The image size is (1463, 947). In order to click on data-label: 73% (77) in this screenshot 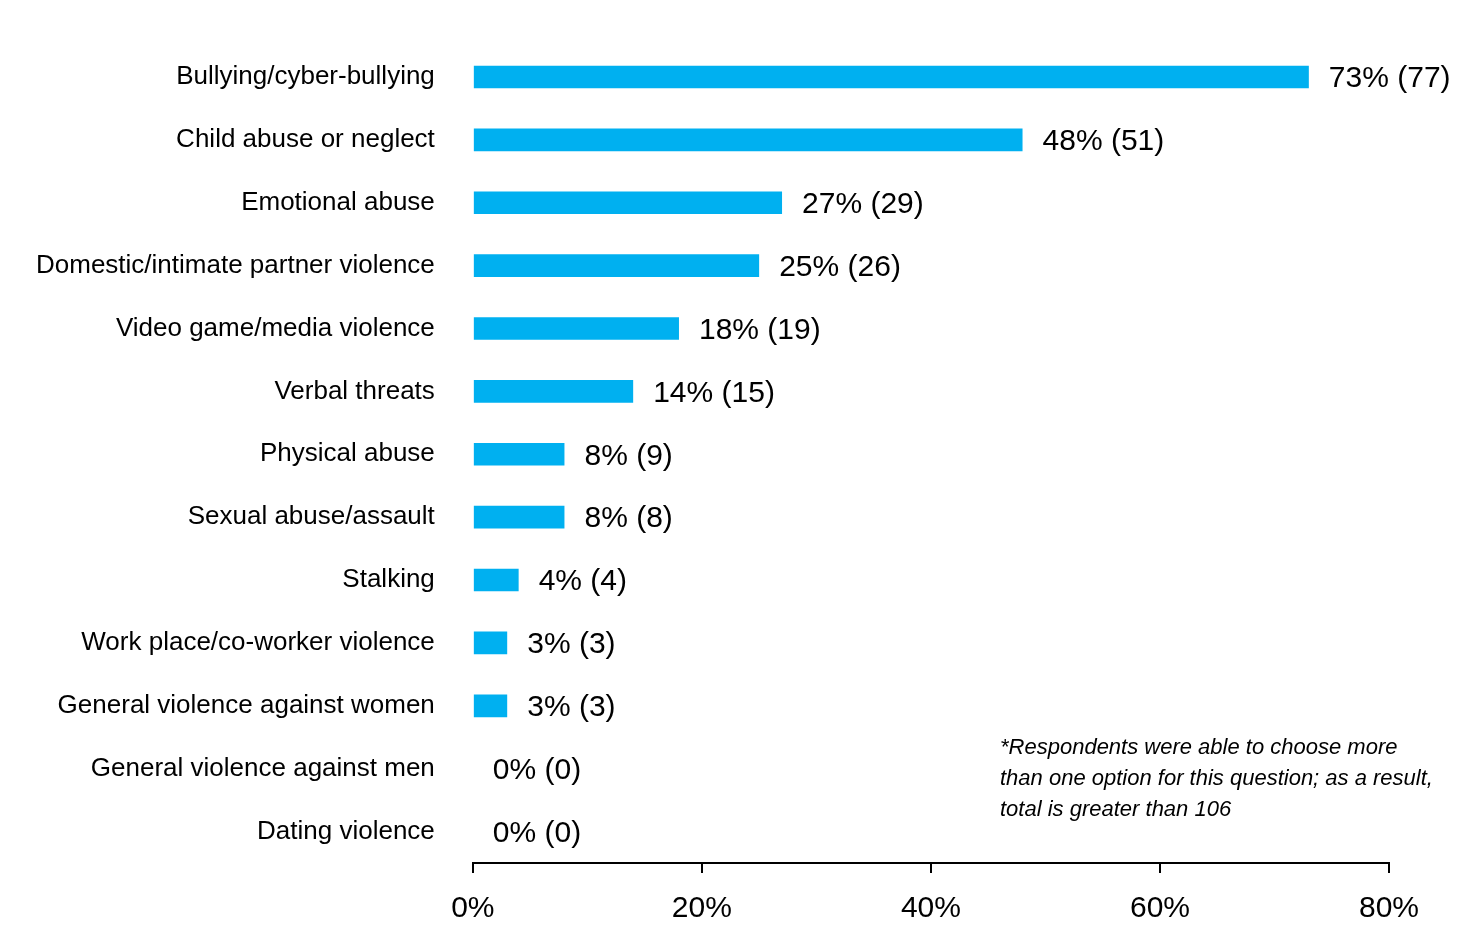, I will do `click(1389, 77)`.